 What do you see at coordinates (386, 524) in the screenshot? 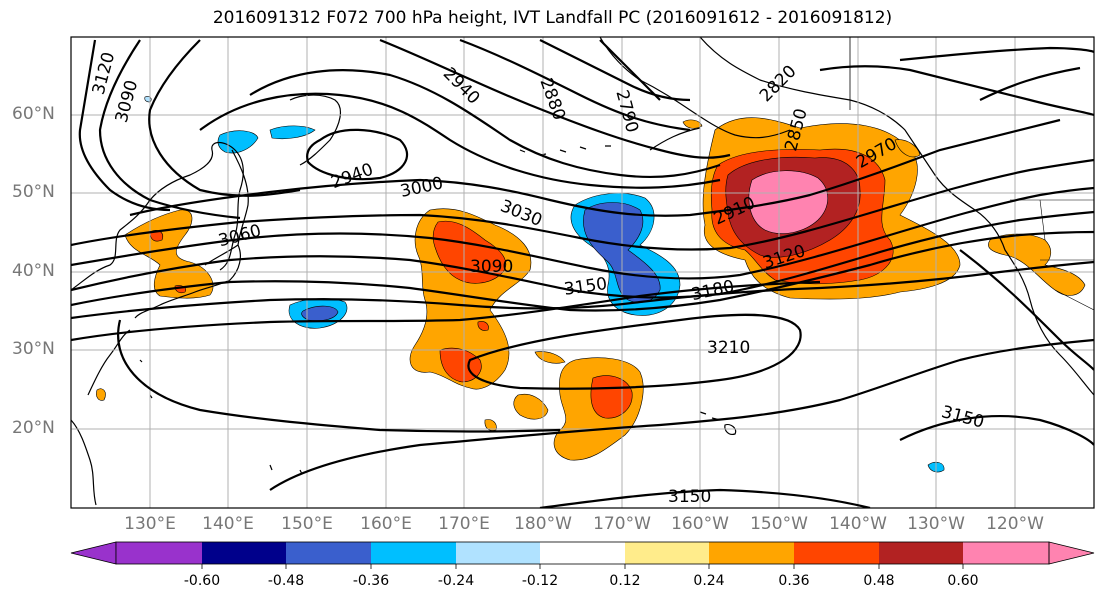
I see `lon-label-160e: 160°E` at bounding box center [386, 524].